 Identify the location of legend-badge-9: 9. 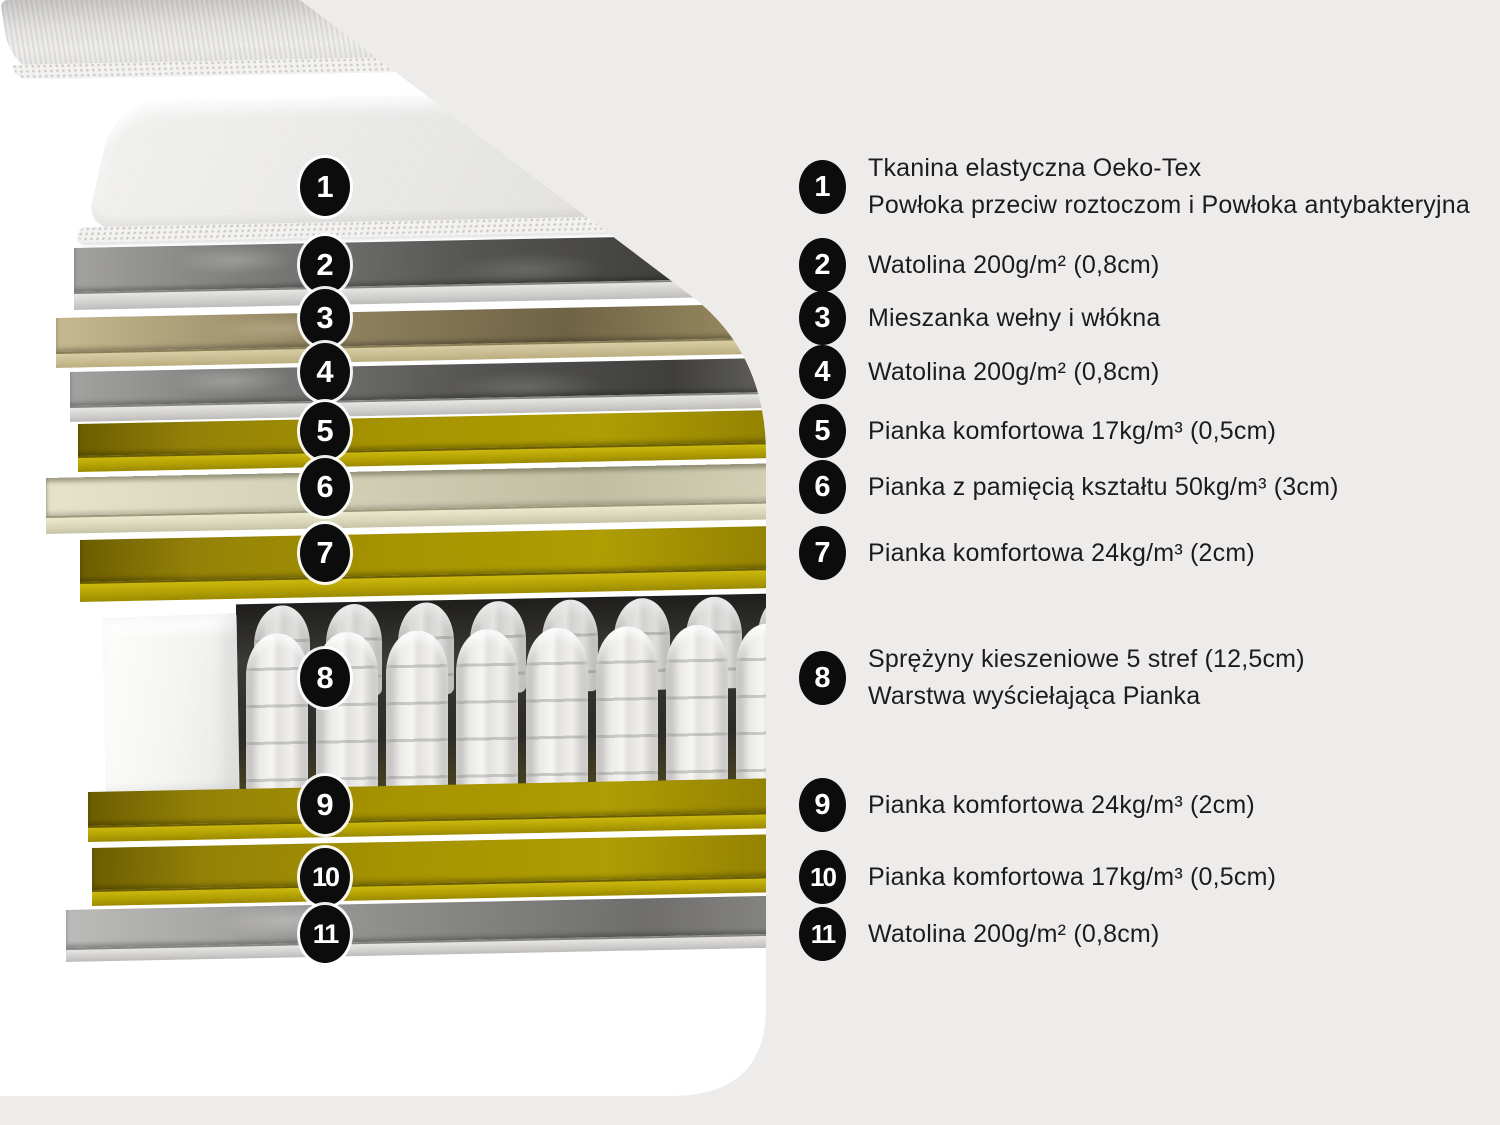
(822, 805).